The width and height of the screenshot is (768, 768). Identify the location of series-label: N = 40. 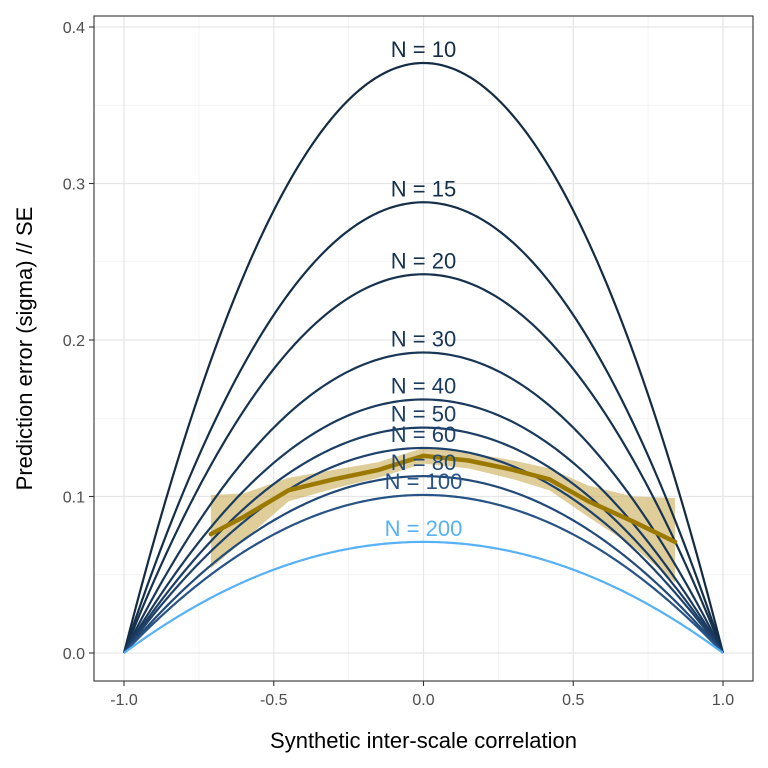
(423, 385).